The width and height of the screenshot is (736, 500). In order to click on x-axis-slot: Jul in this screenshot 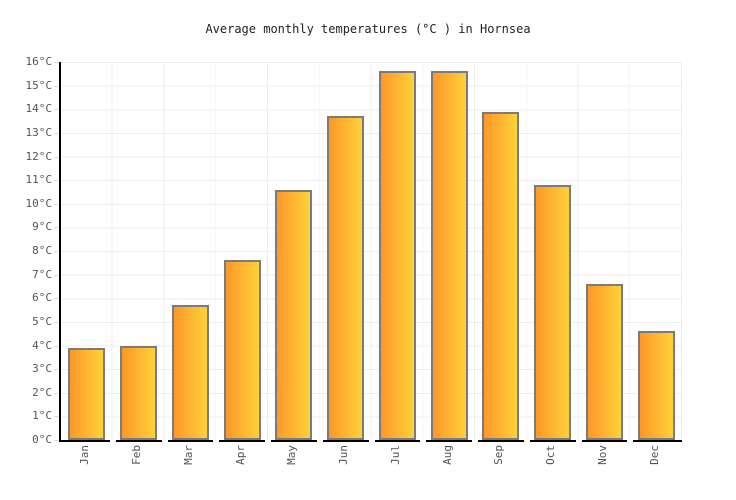, I will do `click(396, 455)`.